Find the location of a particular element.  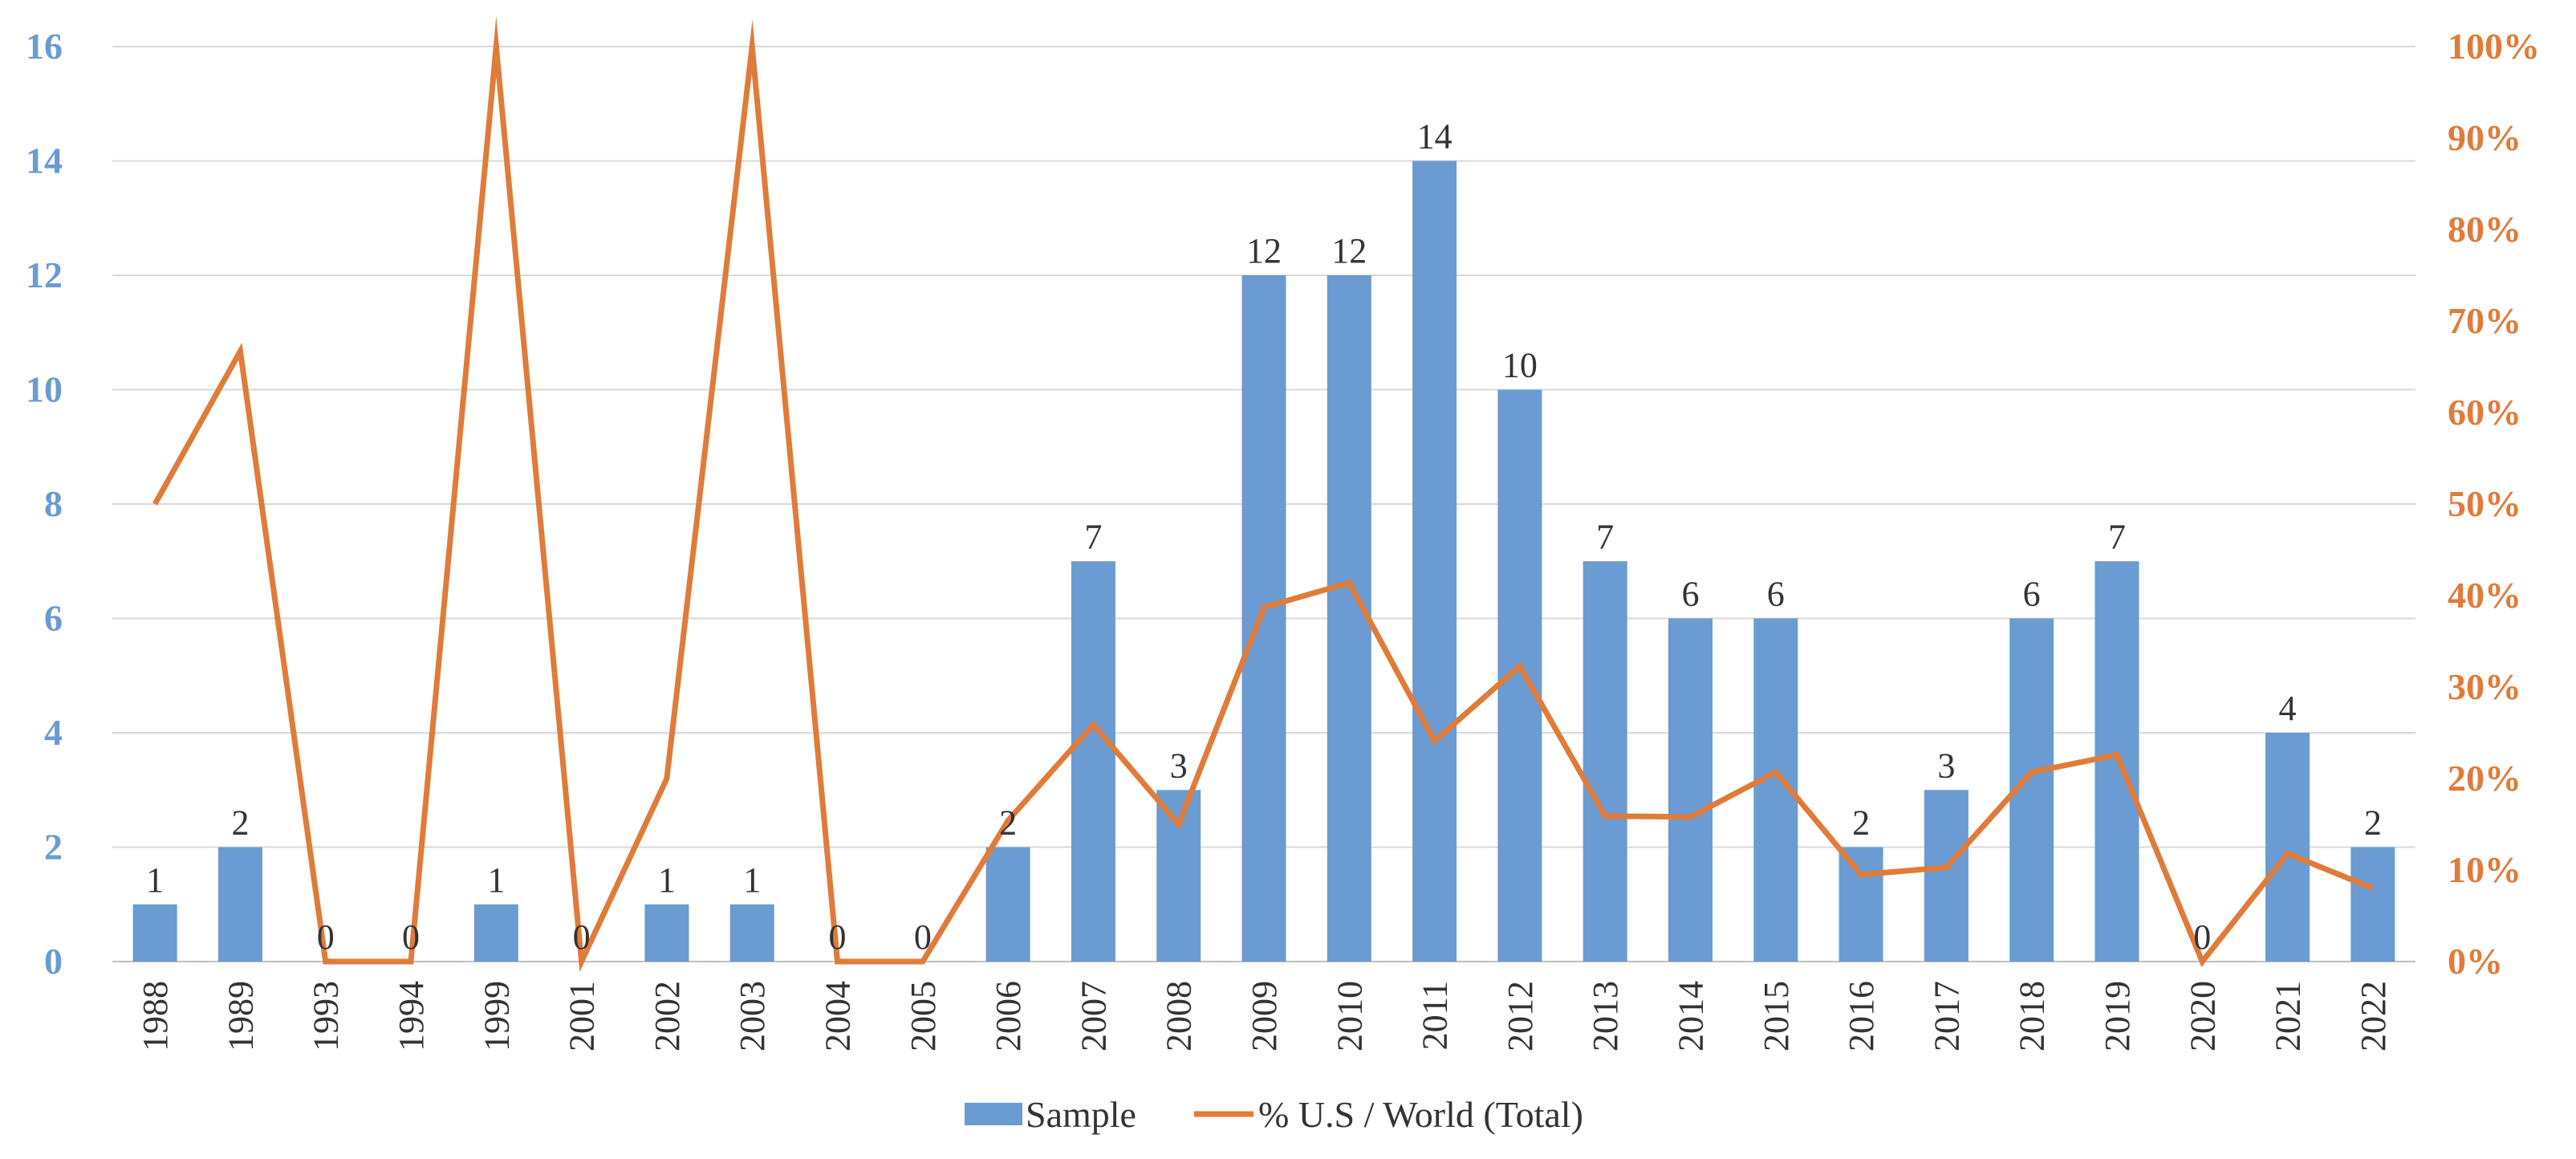

bar-data-label: 14 is located at coordinates (1435, 137).